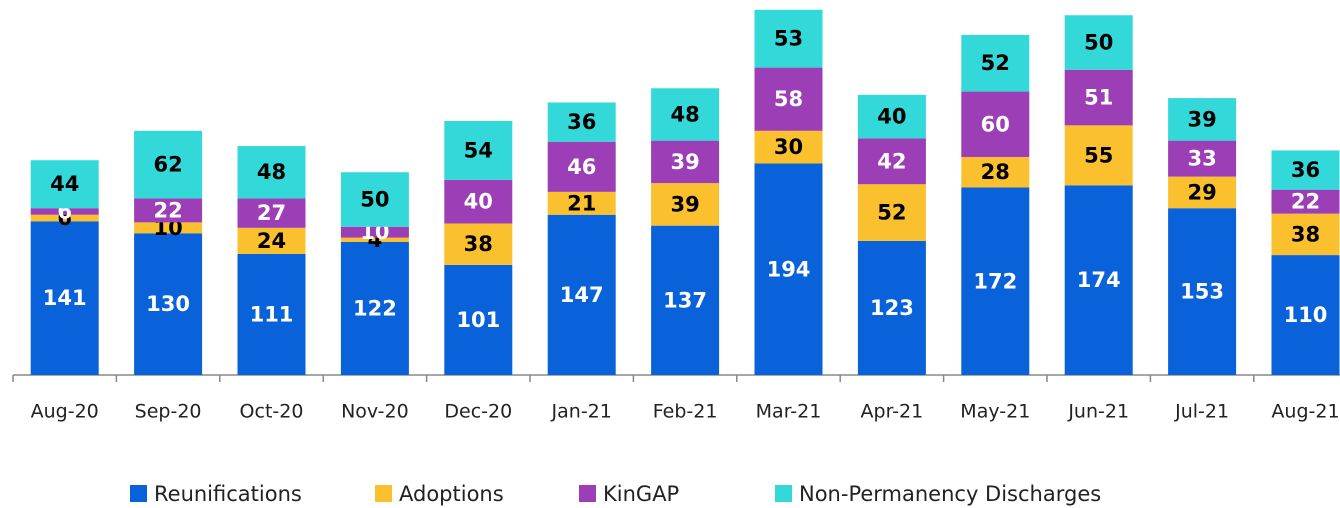  What do you see at coordinates (891, 161) in the screenshot?
I see `data-label: 42` at bounding box center [891, 161].